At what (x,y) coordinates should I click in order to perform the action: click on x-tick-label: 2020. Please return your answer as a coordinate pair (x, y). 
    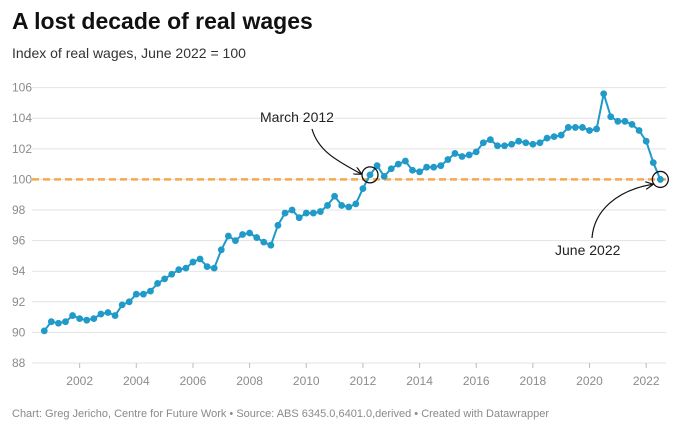
    Looking at the image, I should click on (589, 381).